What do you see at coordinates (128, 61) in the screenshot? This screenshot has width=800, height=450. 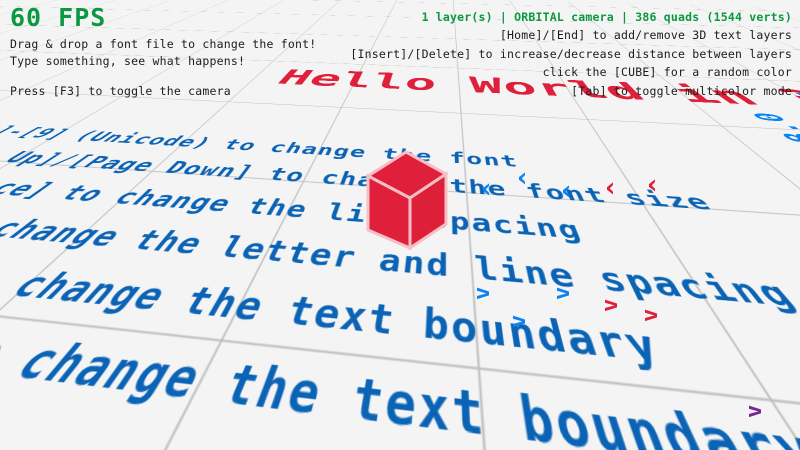 I see `hud-hint-type: Type something, see what happens!` at bounding box center [128, 61].